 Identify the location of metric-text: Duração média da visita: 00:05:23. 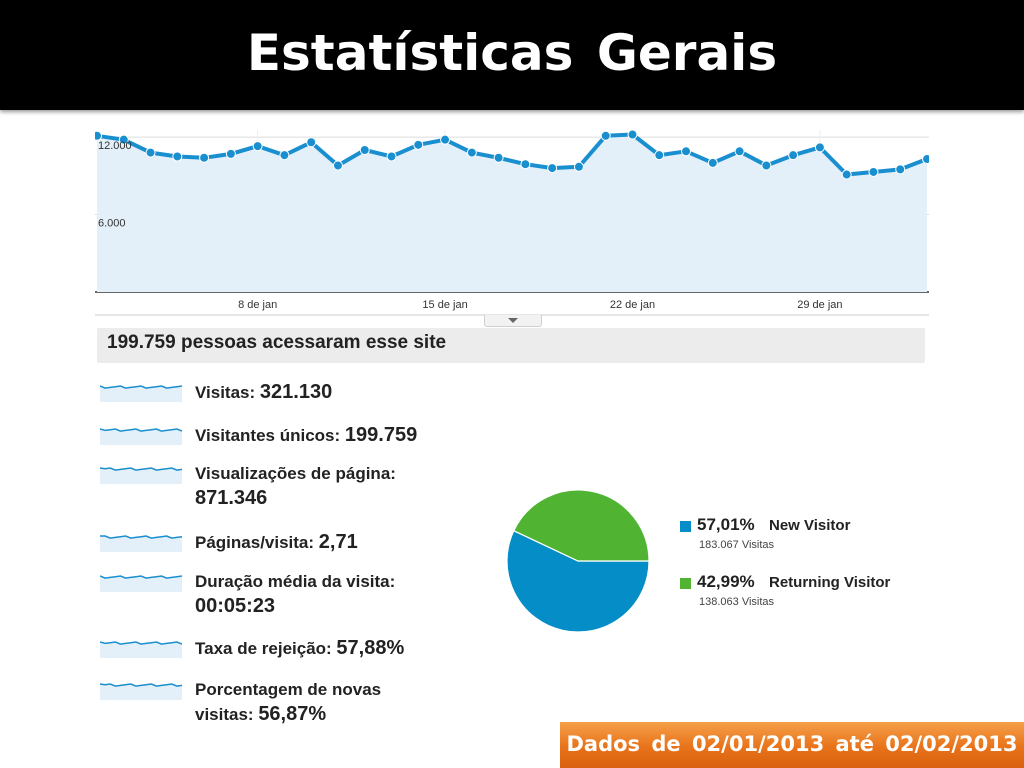
(295, 594).